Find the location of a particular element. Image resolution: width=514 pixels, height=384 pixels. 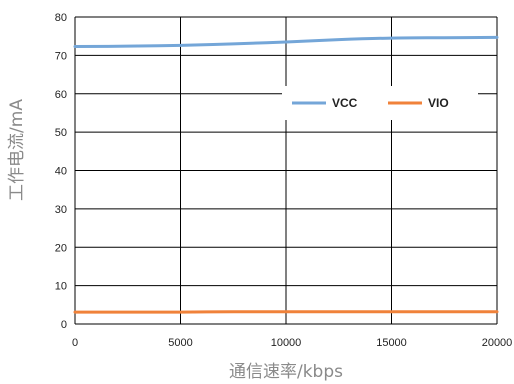

y-tick-label: 70 is located at coordinates (61, 56).